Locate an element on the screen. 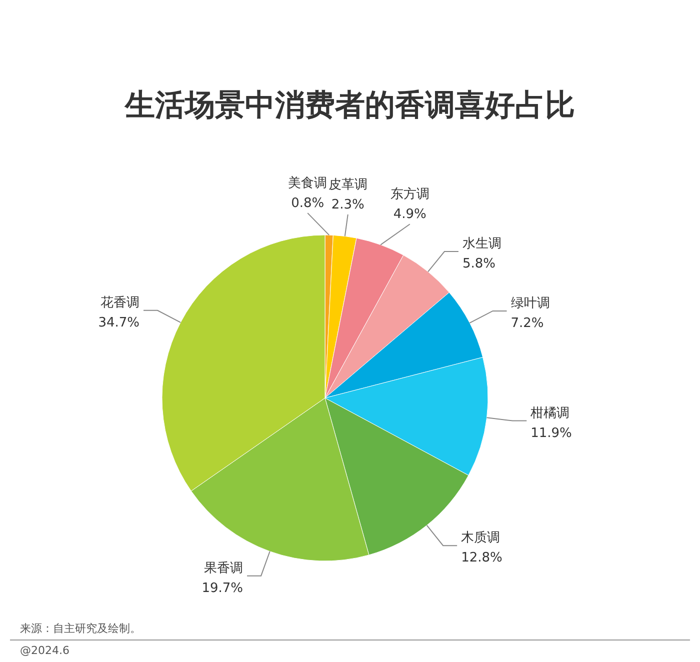 The width and height of the screenshot is (700, 662). data-label: 4.9% is located at coordinates (409, 214).